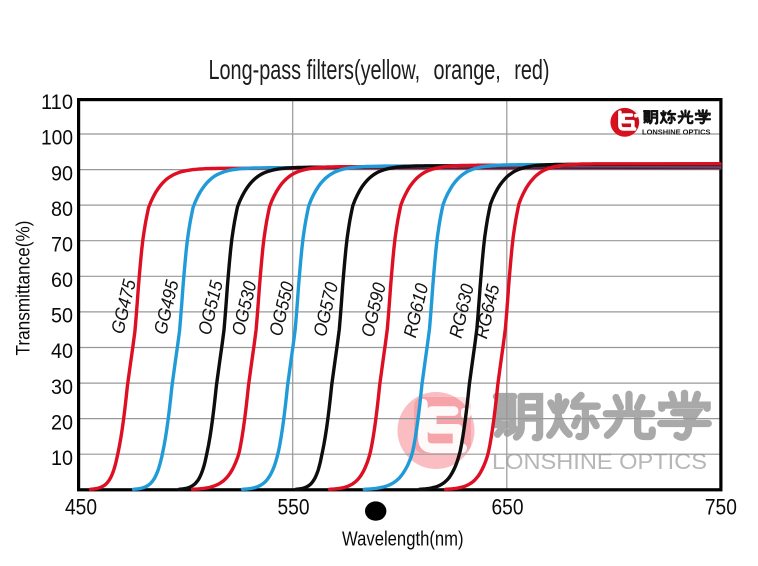 This screenshot has width=758, height=566. I want to click on svg-text: 10, so click(62, 458).